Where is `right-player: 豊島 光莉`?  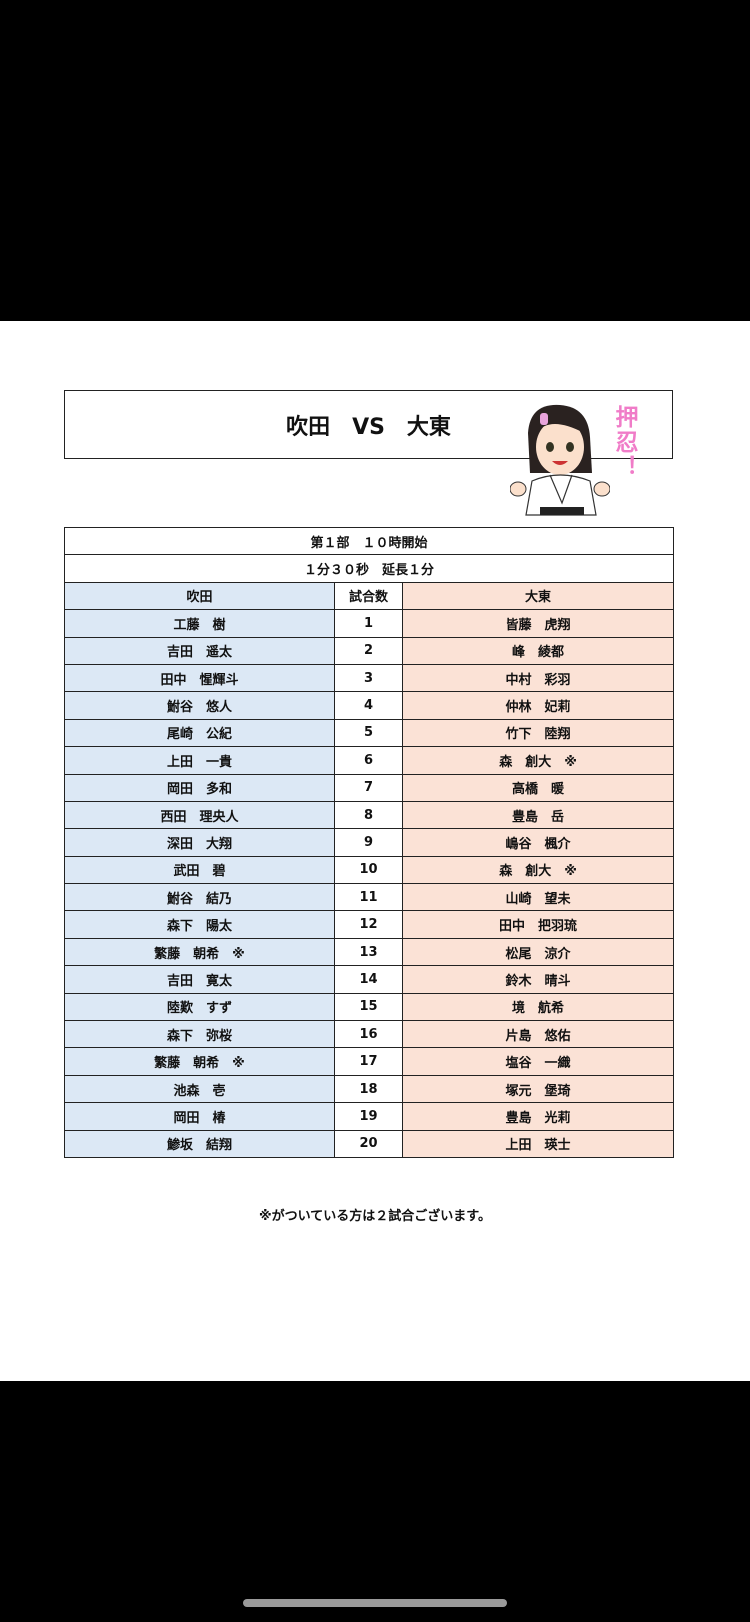 right-player: 豊島 光莉 is located at coordinates (538, 1116).